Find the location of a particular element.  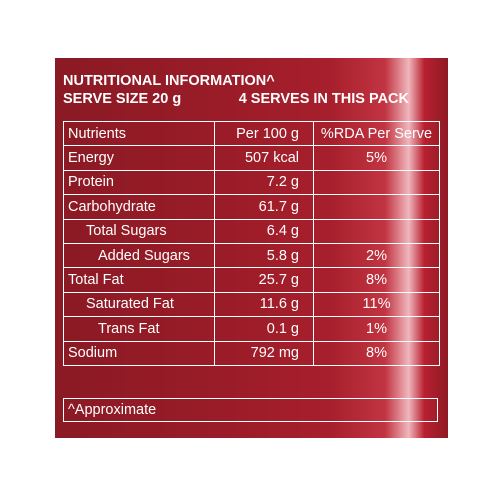

table-row: Total Sugars 6.4 g is located at coordinates (251, 231).